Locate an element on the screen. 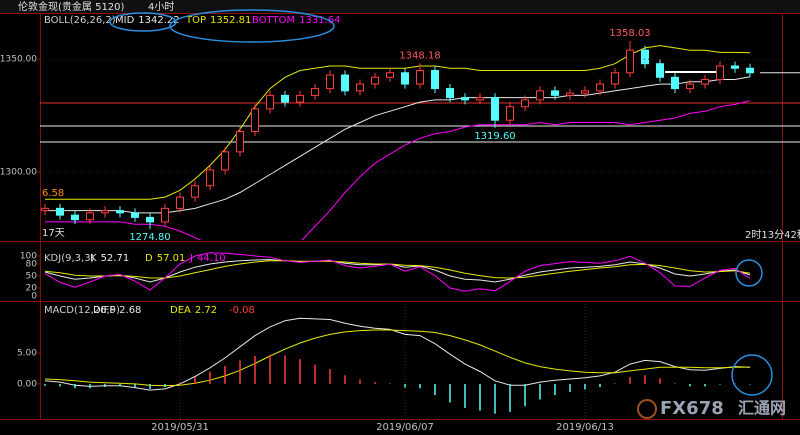 The image size is (800, 435). y-tick-label: 20 is located at coordinates (32, 289).